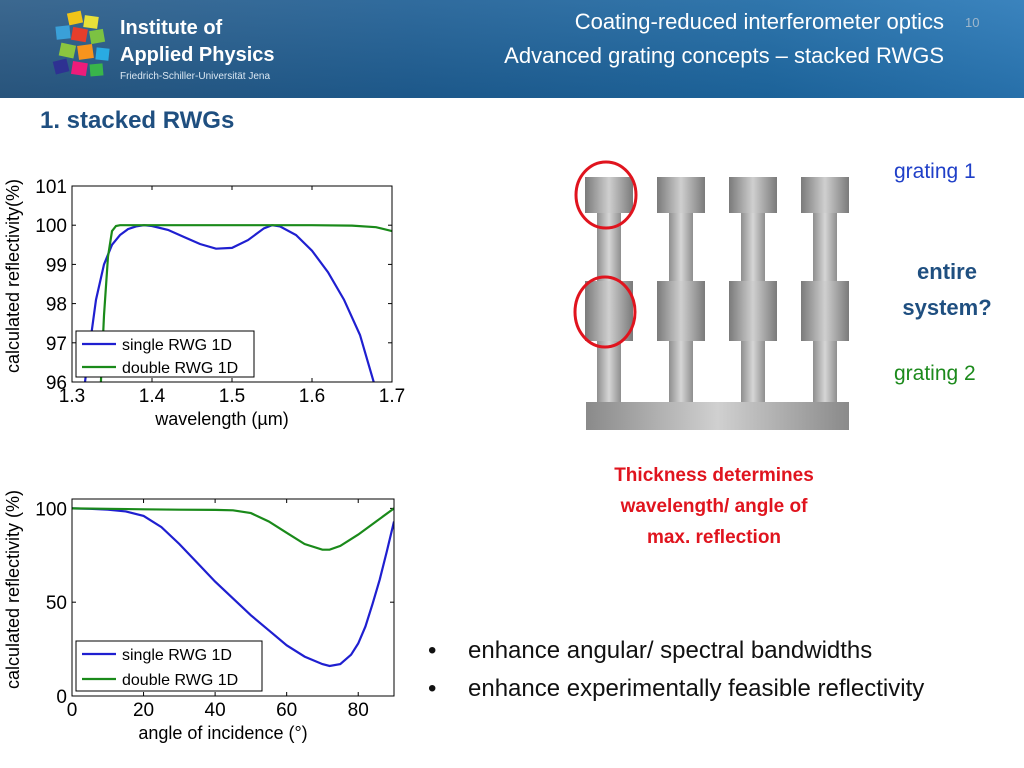  What do you see at coordinates (61, 697) in the screenshot?
I see `y-tick-label: 0` at bounding box center [61, 697].